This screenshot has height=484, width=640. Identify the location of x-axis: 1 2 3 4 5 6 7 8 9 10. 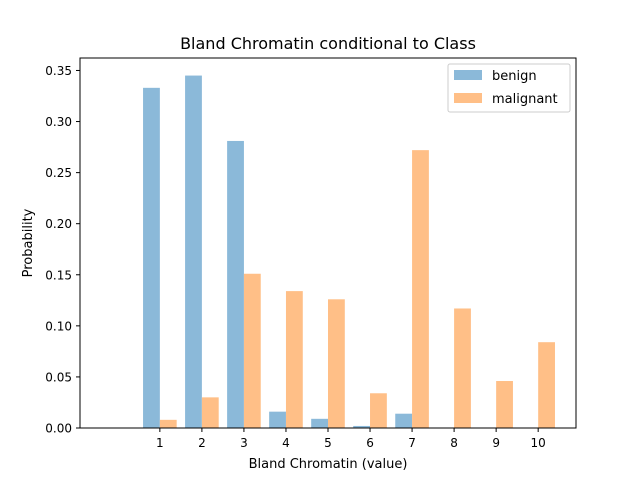
(351, 439).